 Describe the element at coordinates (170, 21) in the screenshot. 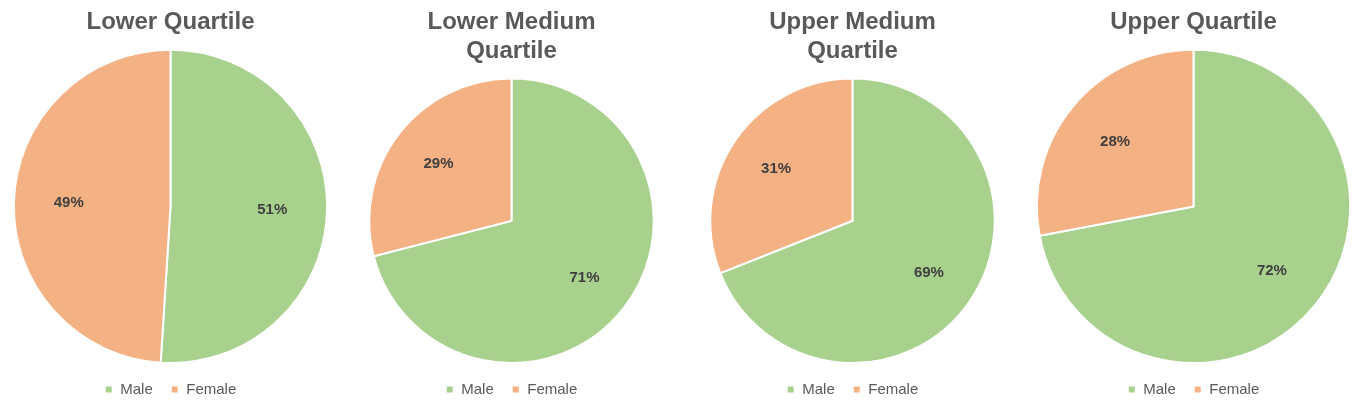

I see `chart-title: Lower Quartile` at that location.